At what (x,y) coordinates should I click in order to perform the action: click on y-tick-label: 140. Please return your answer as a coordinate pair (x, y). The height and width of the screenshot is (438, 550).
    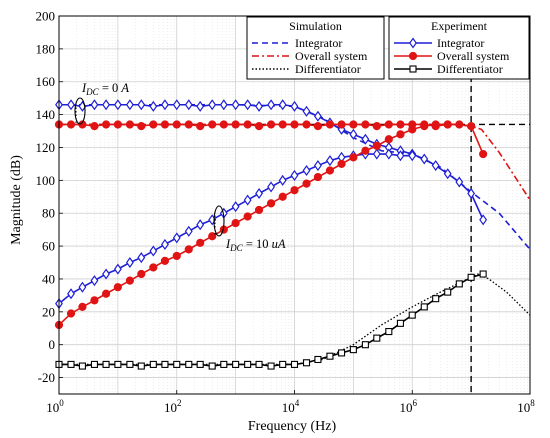
    Looking at the image, I should click on (46, 114).